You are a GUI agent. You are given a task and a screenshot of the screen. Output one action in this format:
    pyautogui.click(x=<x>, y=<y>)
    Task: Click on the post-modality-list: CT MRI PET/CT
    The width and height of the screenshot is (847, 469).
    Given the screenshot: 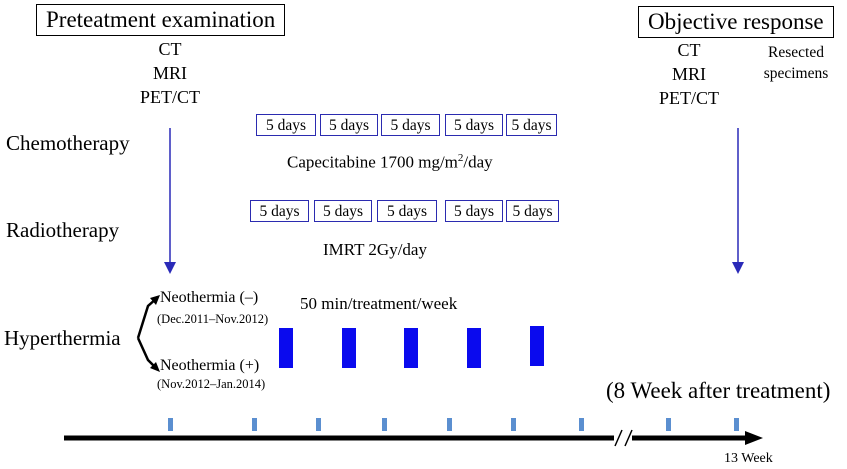 What is the action you would take?
    pyautogui.click(x=689, y=74)
    